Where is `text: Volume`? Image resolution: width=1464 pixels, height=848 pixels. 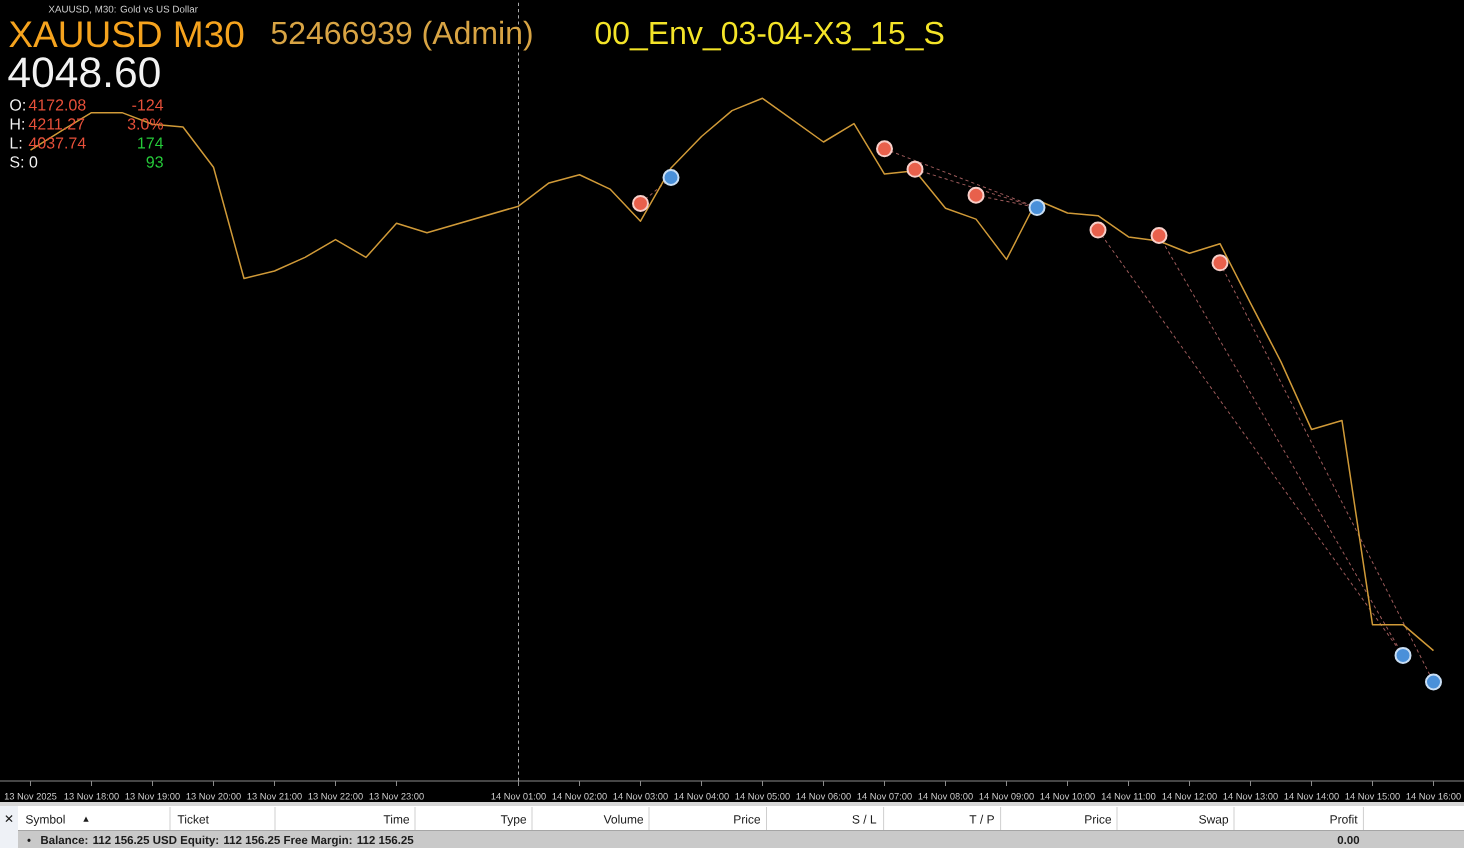
text: Volume is located at coordinates (623, 819).